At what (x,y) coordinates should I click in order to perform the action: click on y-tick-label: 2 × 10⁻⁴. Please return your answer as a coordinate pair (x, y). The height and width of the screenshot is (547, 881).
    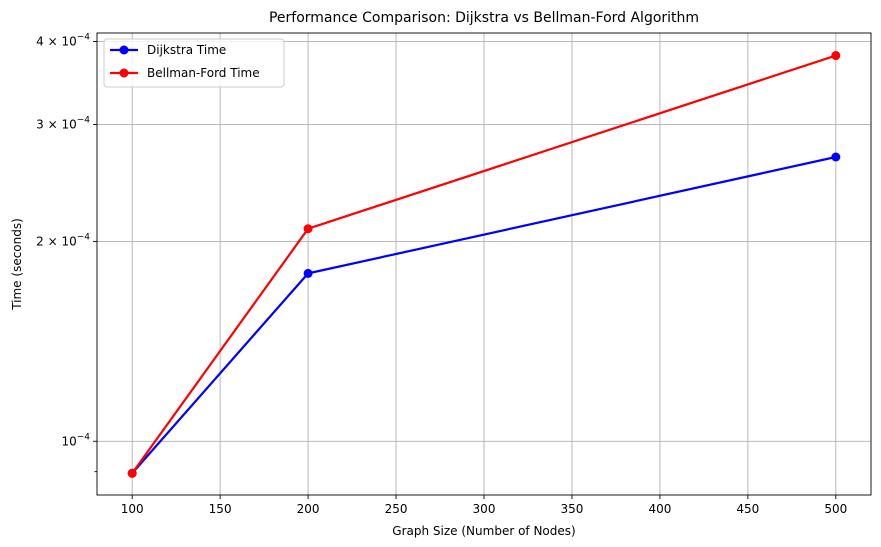
    Looking at the image, I should click on (63, 240).